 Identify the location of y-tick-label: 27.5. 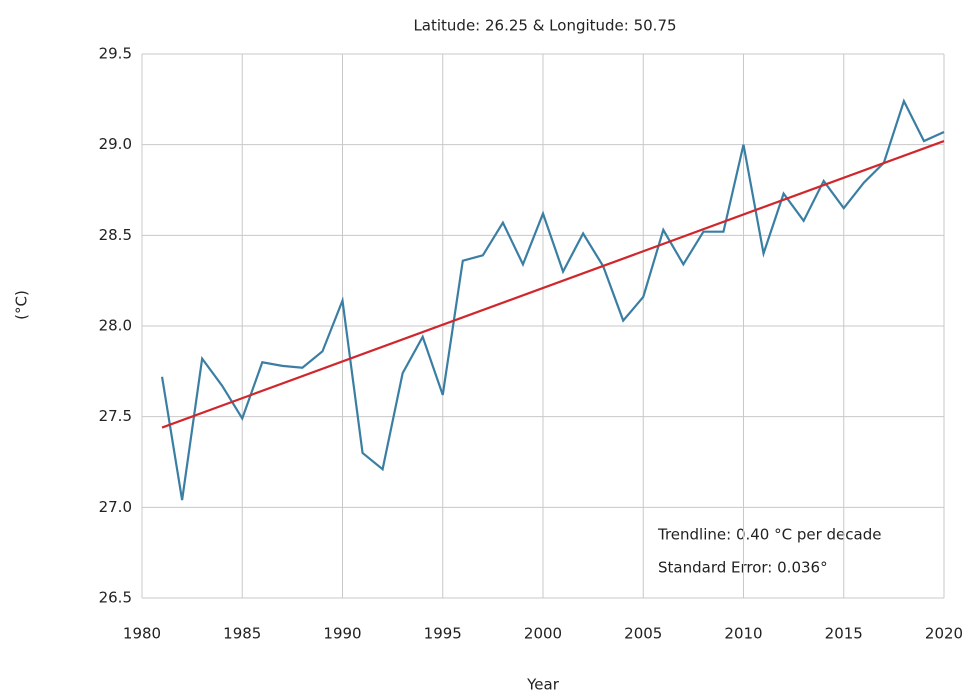
(115, 416).